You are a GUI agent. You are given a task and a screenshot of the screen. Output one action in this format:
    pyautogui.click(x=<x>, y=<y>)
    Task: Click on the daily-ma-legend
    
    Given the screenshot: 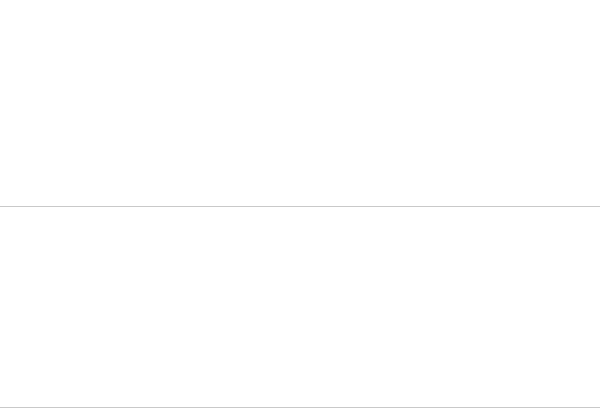 What is the action you would take?
    pyautogui.click(x=168, y=233)
    